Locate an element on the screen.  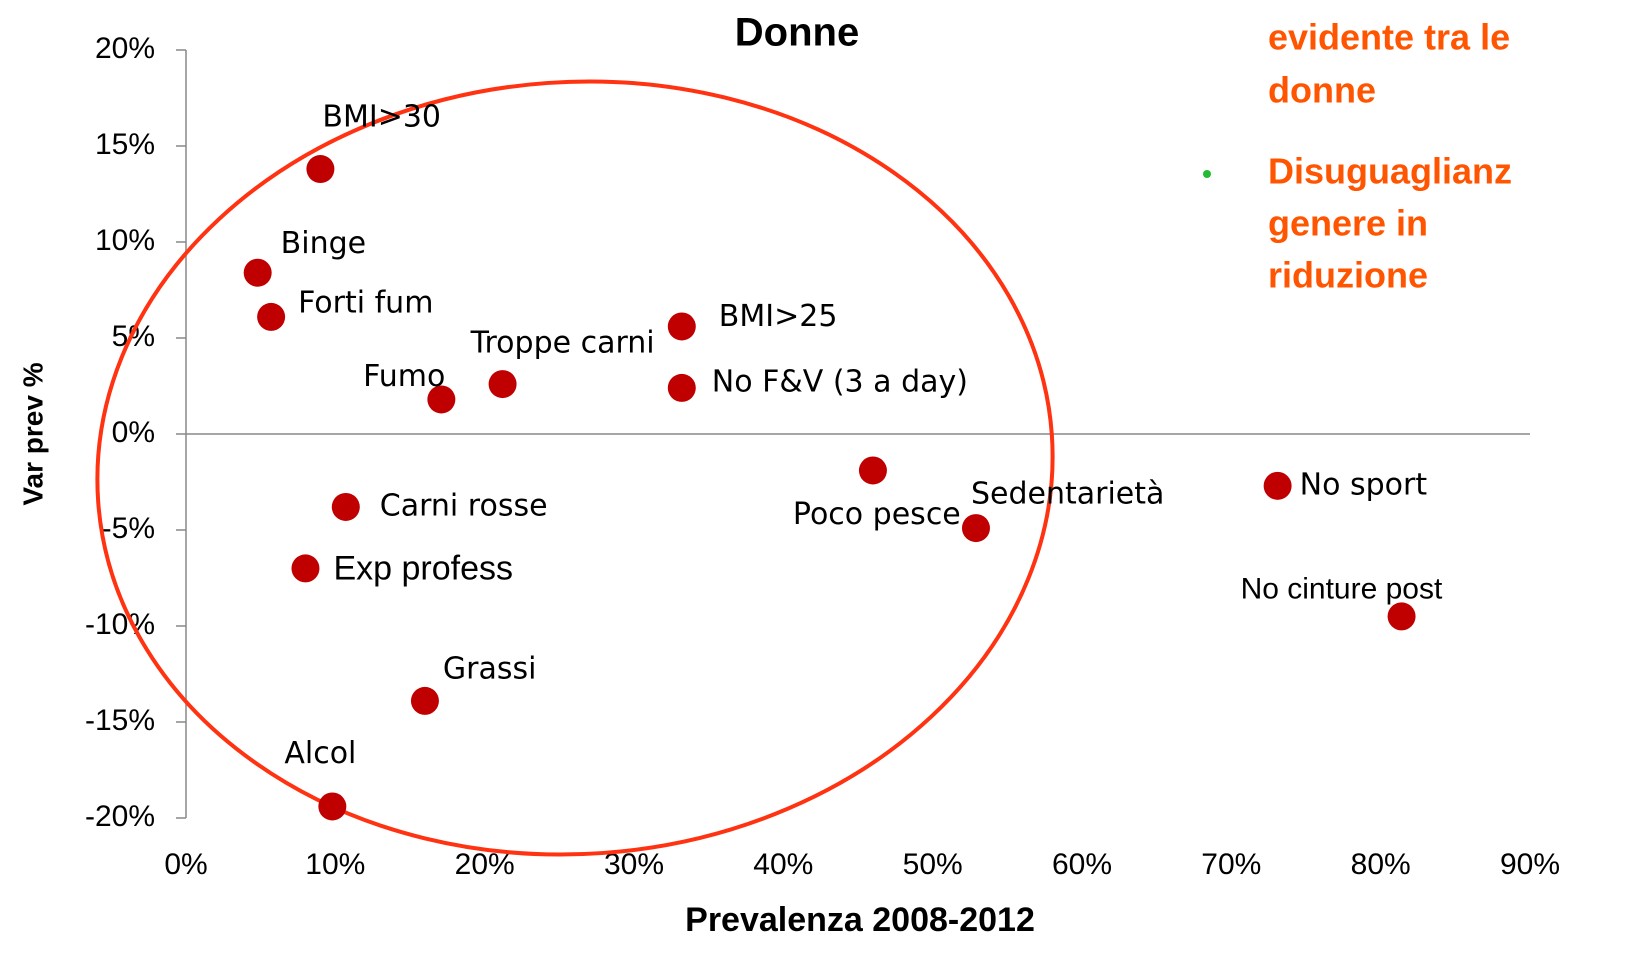
x-tick-label: 80% is located at coordinates (1381, 864).